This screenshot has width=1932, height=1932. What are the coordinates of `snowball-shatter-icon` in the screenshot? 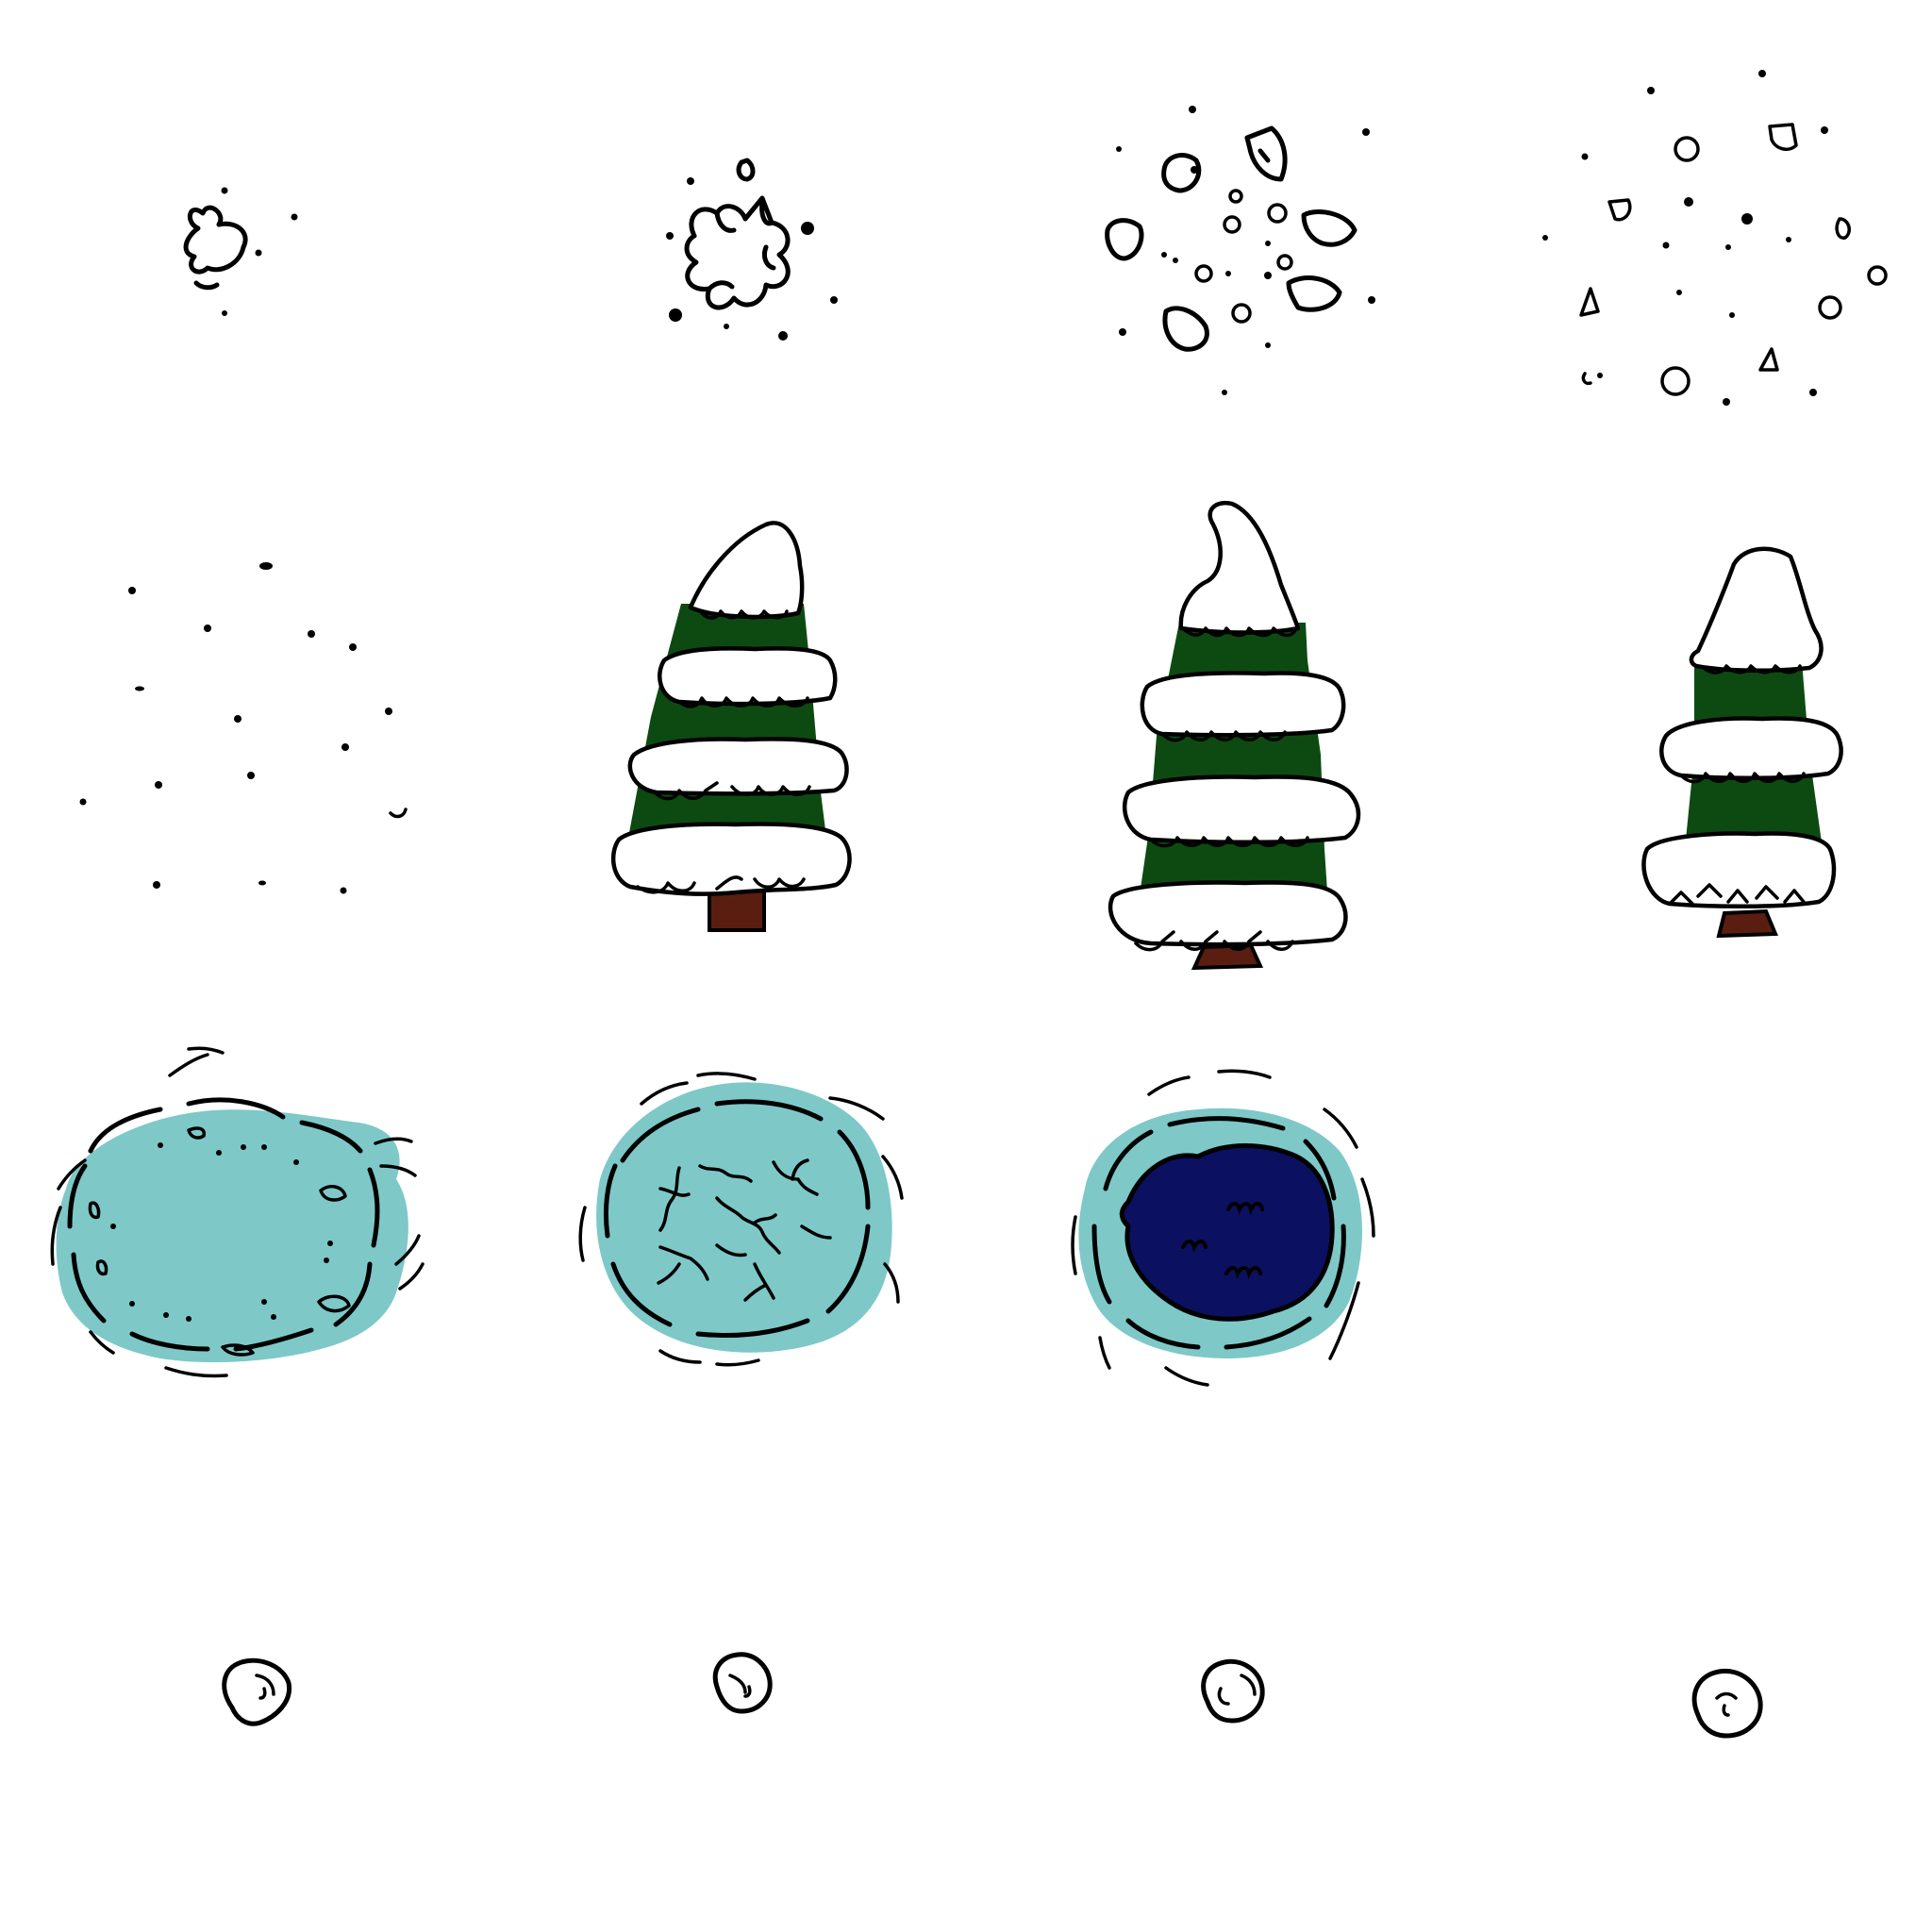 It's located at (1240, 251).